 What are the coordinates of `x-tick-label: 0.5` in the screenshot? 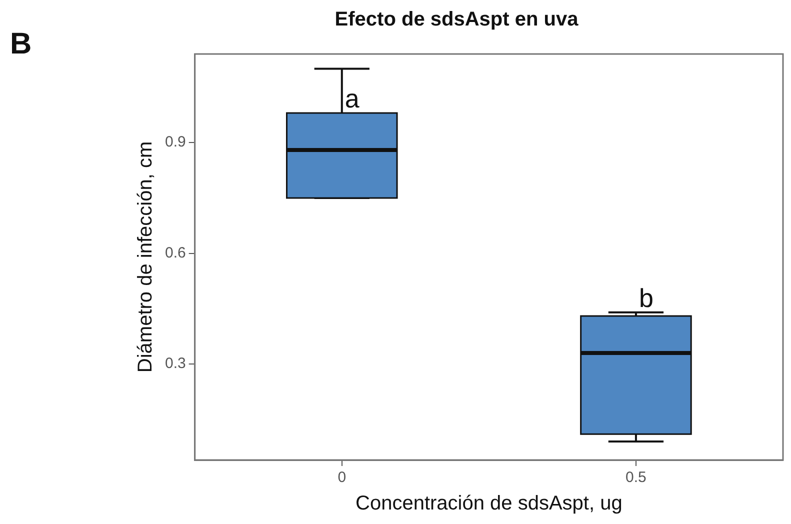 It's located at (636, 477).